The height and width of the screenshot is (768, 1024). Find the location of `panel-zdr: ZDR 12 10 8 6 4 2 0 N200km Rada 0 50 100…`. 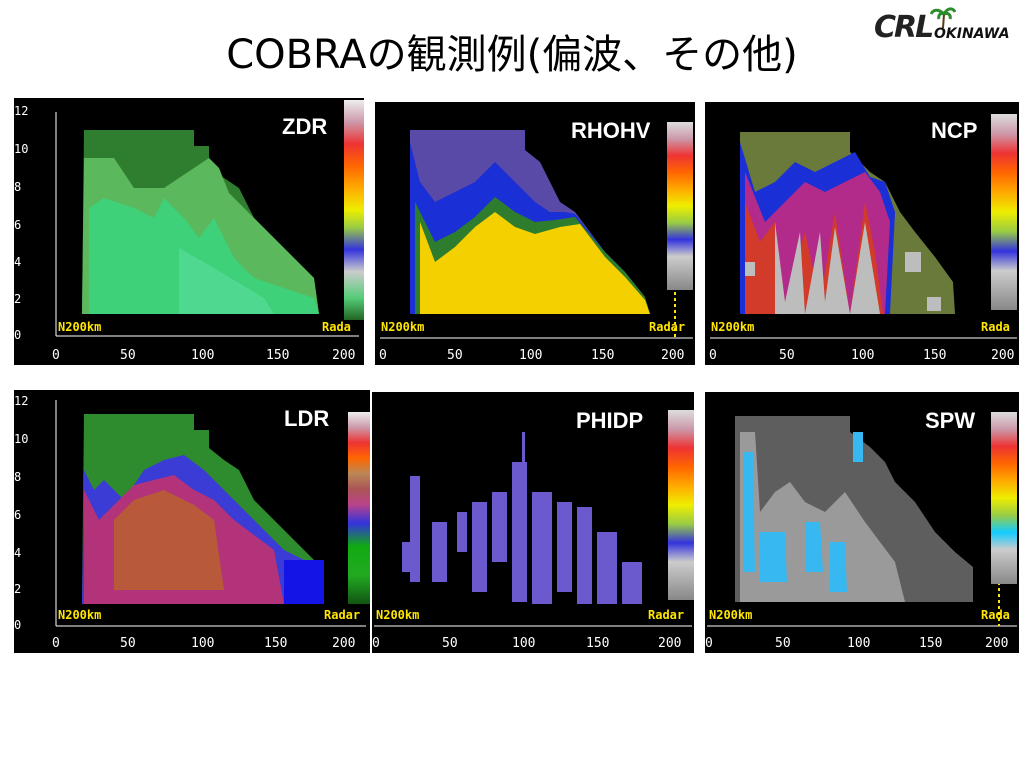

panel-zdr: ZDR 12 10 8 6 4 2 0 N200km Rada 0 50 100… is located at coordinates (189, 231).